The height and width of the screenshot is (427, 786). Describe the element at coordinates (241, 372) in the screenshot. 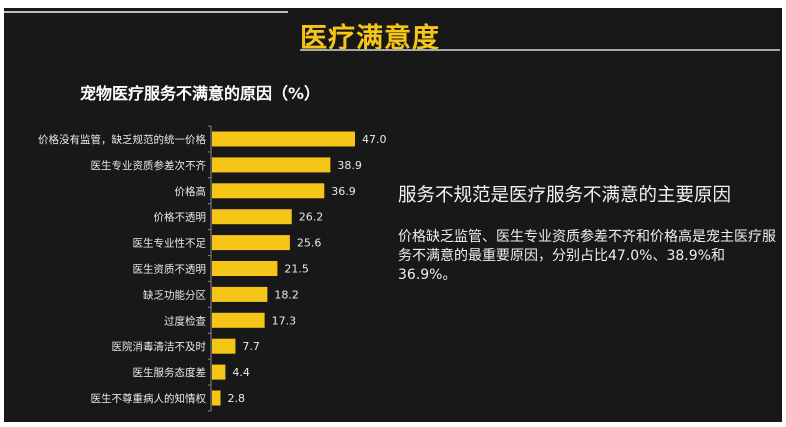

I see `value-label: 4.4` at that location.